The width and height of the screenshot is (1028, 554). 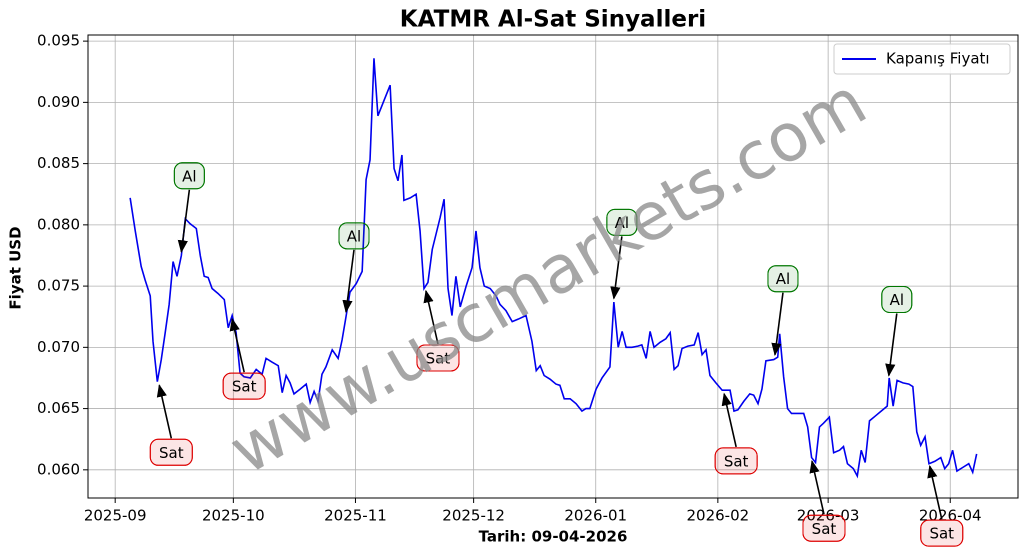 What do you see at coordinates (553, 537) in the screenshot?
I see `x-axis-label: Tarih: 09-04-2026` at bounding box center [553, 537].